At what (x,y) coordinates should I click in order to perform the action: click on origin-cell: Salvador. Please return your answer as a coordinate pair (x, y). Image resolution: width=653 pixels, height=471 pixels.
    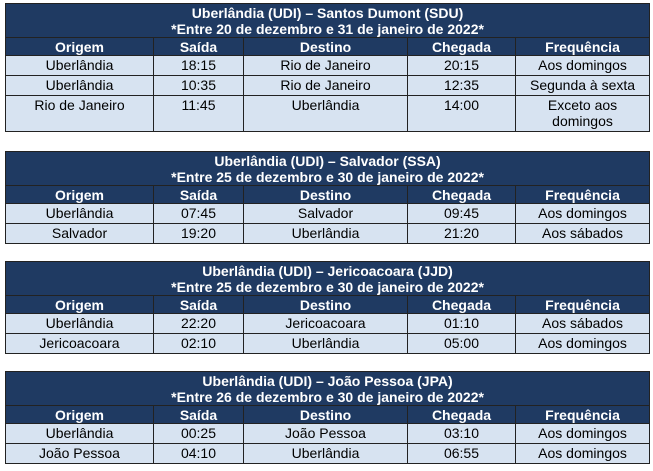
    Looking at the image, I should click on (79, 233).